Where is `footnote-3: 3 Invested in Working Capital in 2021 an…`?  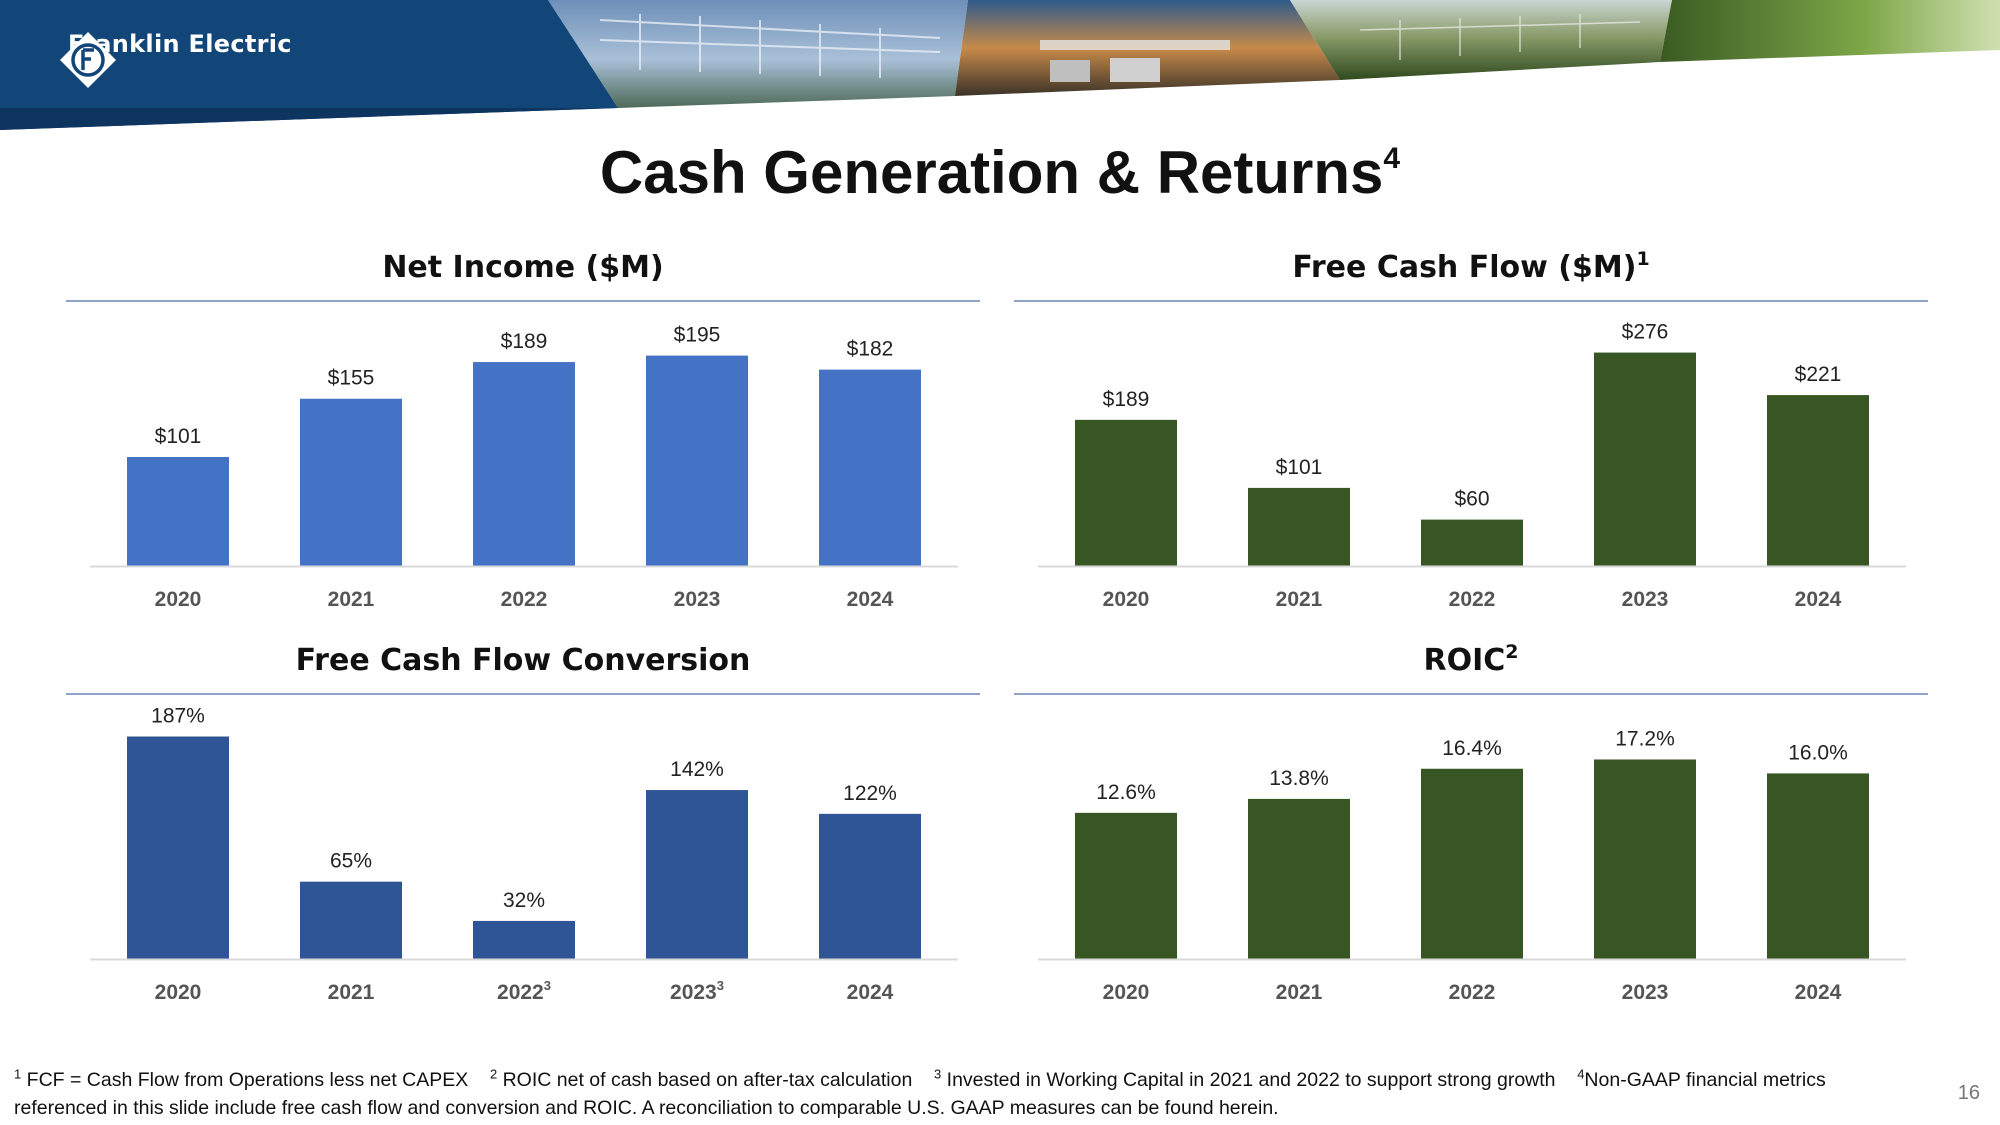
footnote-3: 3 Invested in Working Capital in 2021 an… is located at coordinates (1245, 1078).